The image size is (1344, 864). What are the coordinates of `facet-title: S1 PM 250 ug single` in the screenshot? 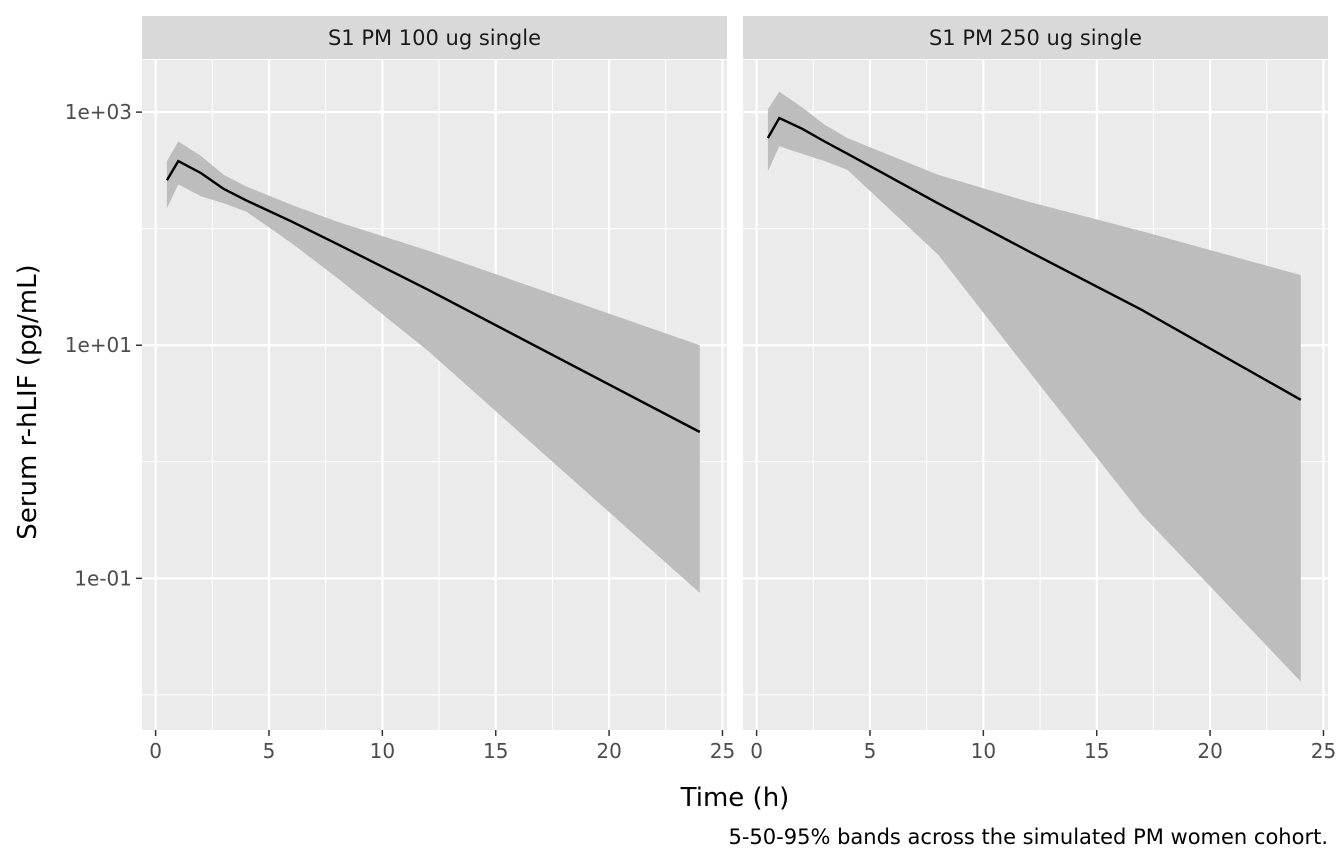 It's located at (1035, 38).